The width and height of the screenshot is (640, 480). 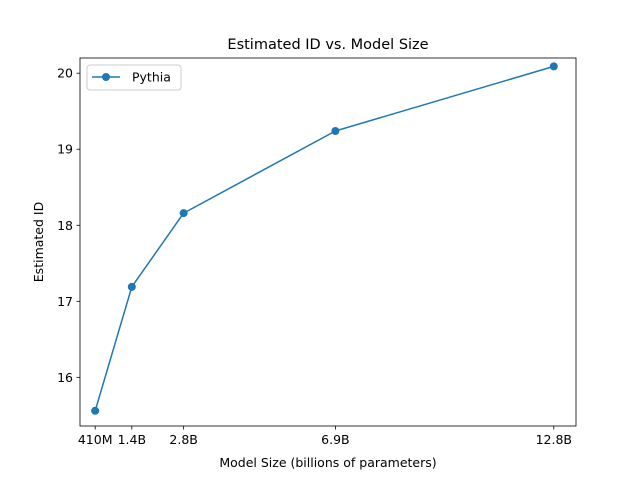 What do you see at coordinates (38, 242) in the screenshot?
I see `y-axis-label: Estimated ID` at bounding box center [38, 242].